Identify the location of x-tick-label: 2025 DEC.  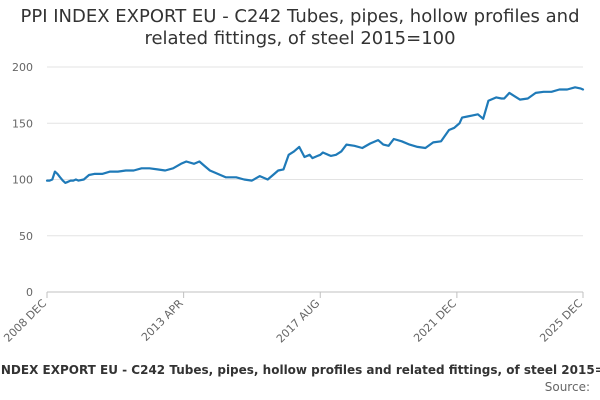
(561, 321).